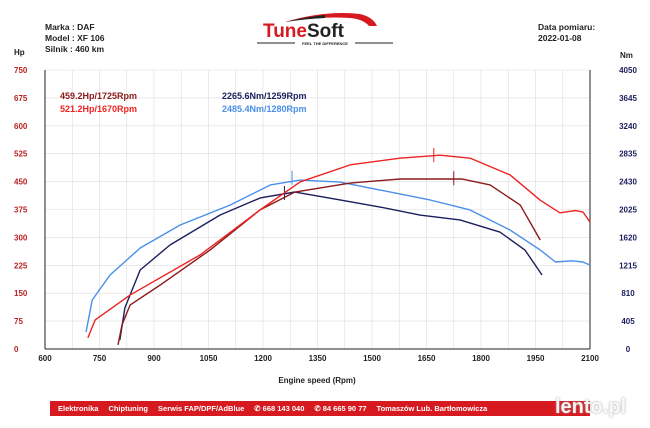 The height and width of the screenshot is (428, 650). I want to click on left-tick-label: 675, so click(21, 98).